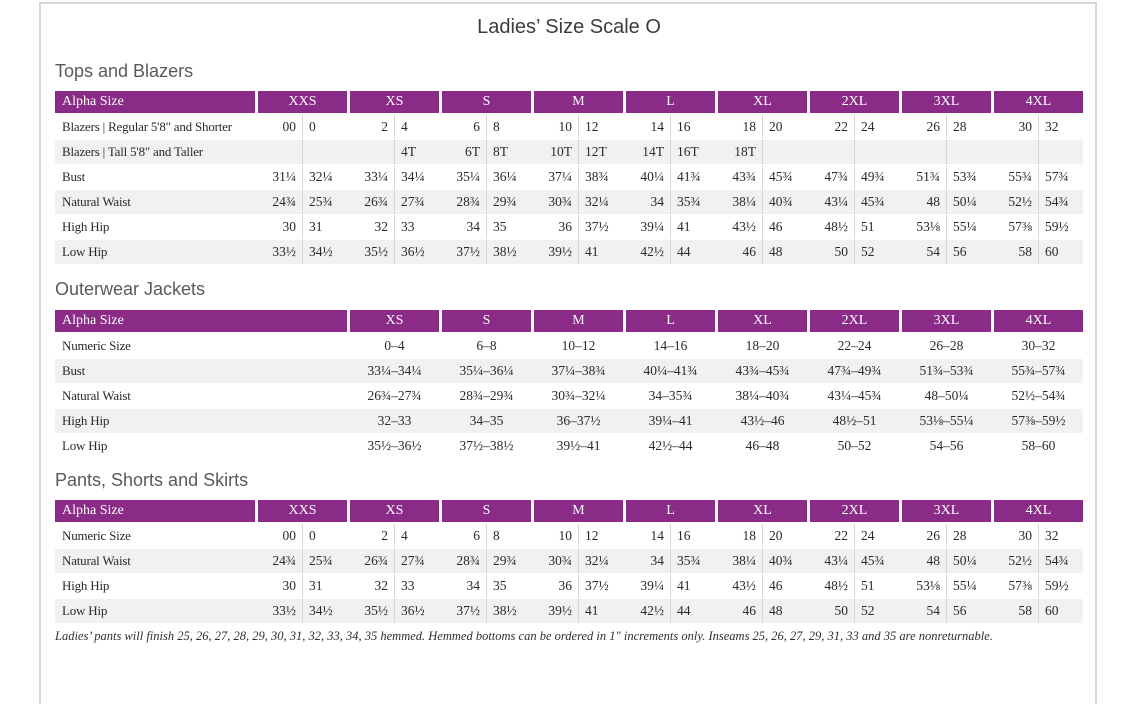 This screenshot has height=704, width=1140. Describe the element at coordinates (784, 561) in the screenshot. I see `cell-value: 40¾` at that location.